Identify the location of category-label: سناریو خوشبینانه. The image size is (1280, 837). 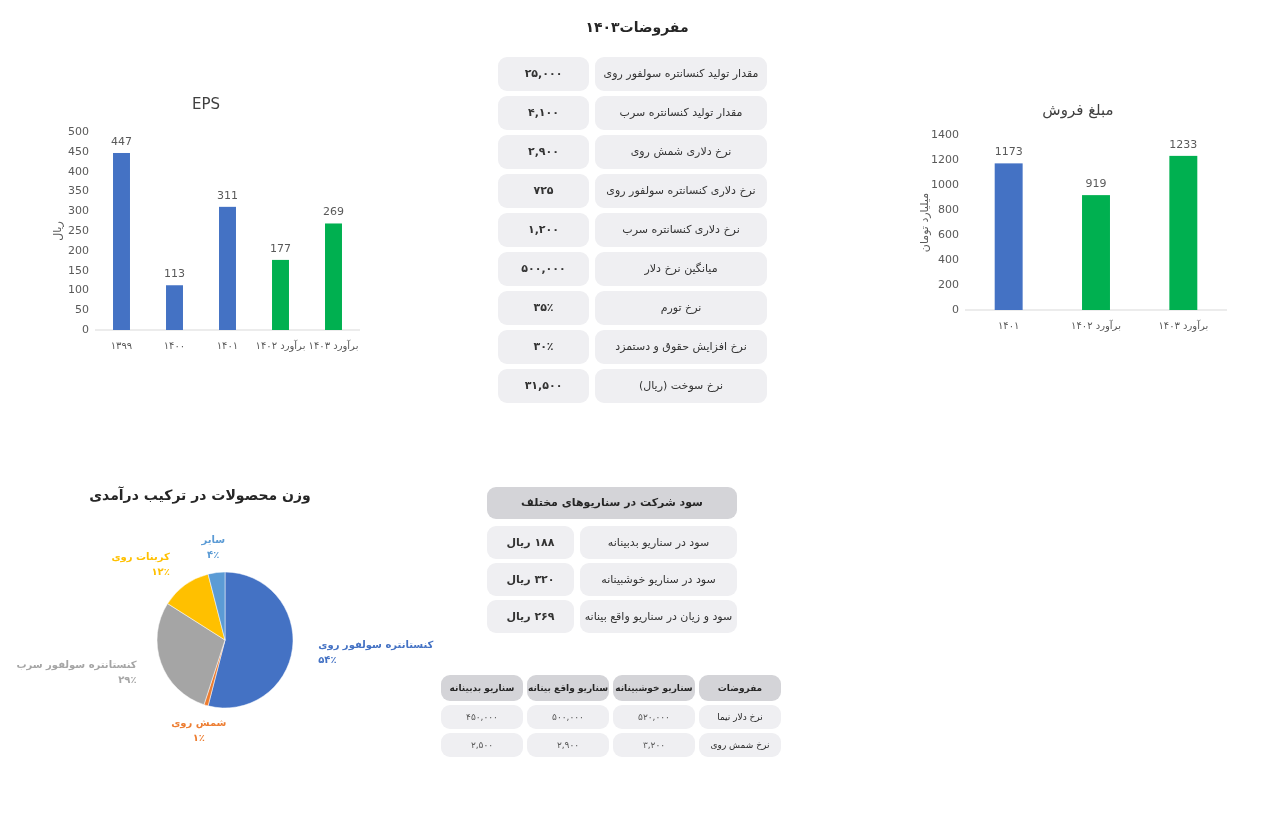
(654, 688).